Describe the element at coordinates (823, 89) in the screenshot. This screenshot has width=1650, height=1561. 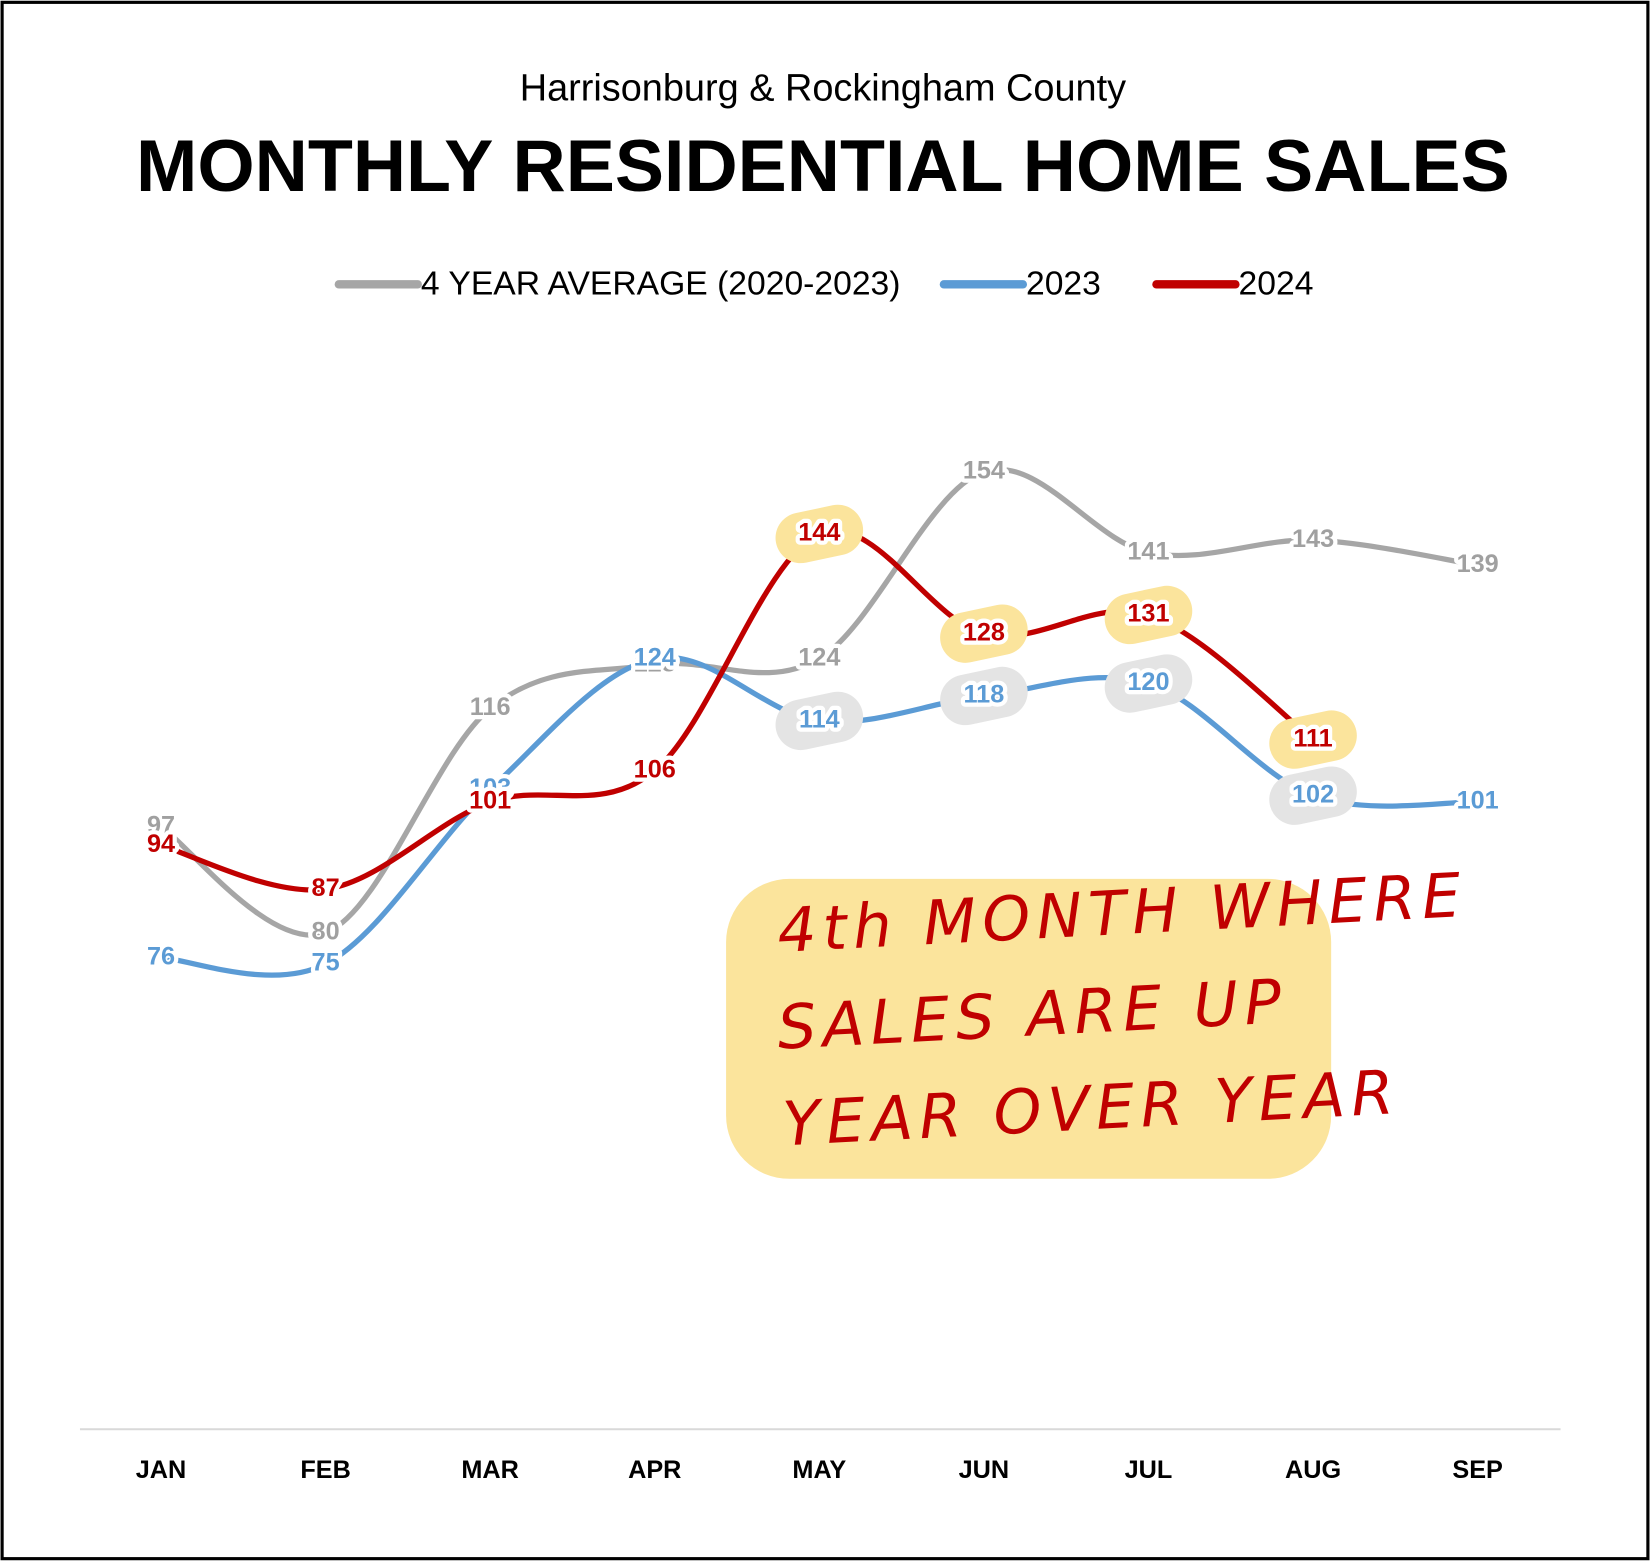
I see `chart-subtitle: Harrisonburg & Rockingham County` at that location.